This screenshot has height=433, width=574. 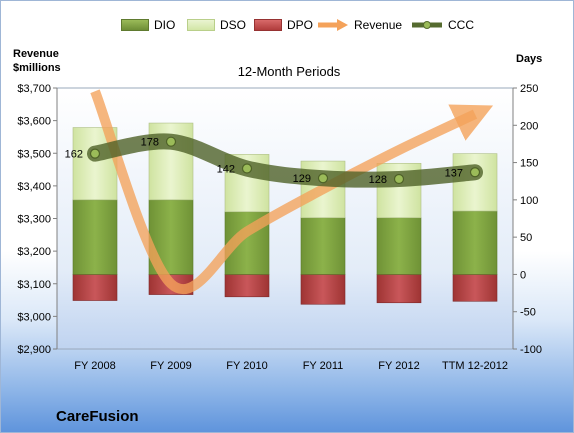 I want to click on ccc-data-label: 162, so click(x=74, y=155).